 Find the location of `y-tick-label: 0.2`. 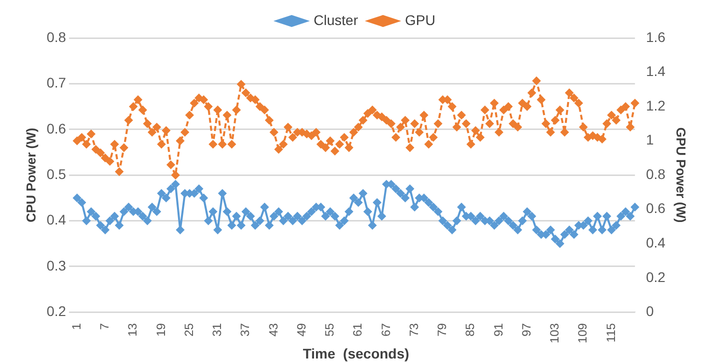

y-tick-label: 0.2 is located at coordinates (56, 311).